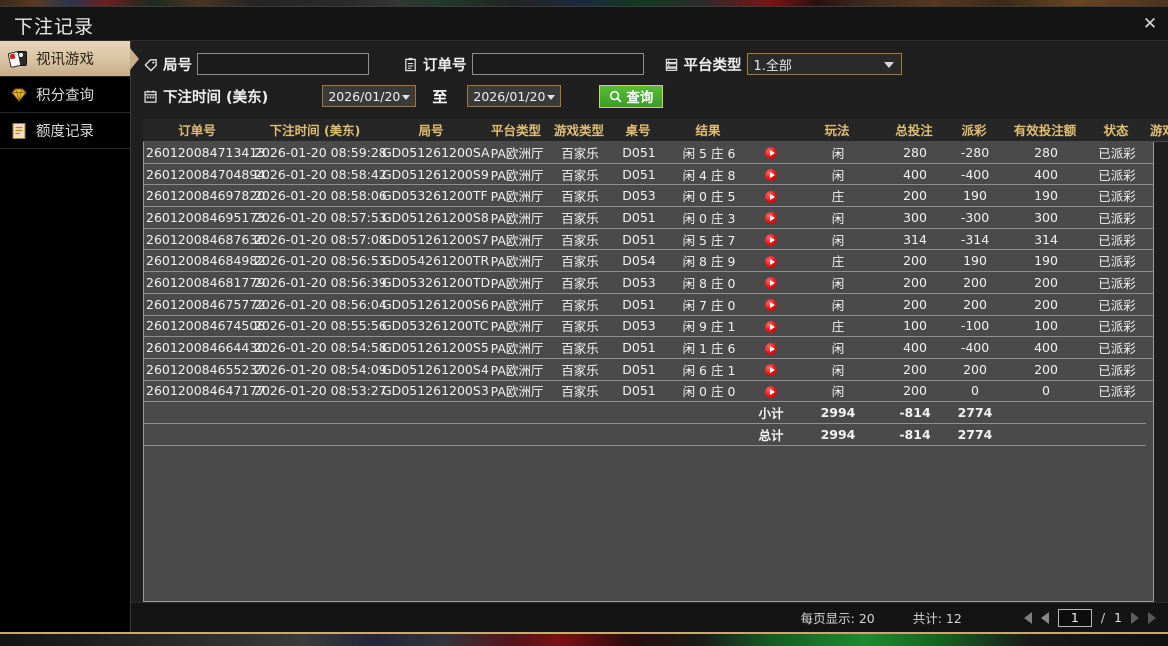  Describe the element at coordinates (197, 130) in the screenshot. I see `column-header-order-no: 订单号` at that location.